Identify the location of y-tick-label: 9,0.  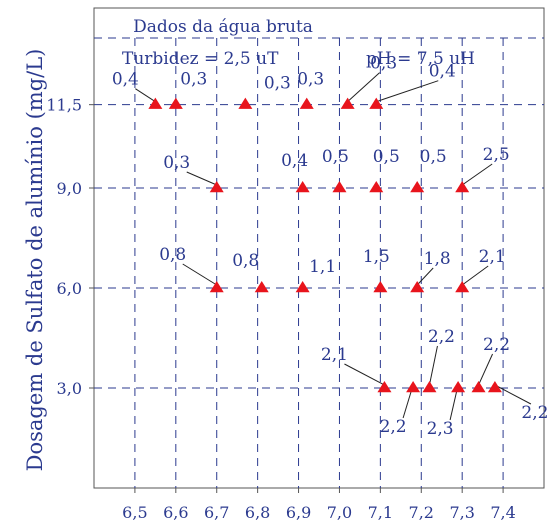
(69, 188).